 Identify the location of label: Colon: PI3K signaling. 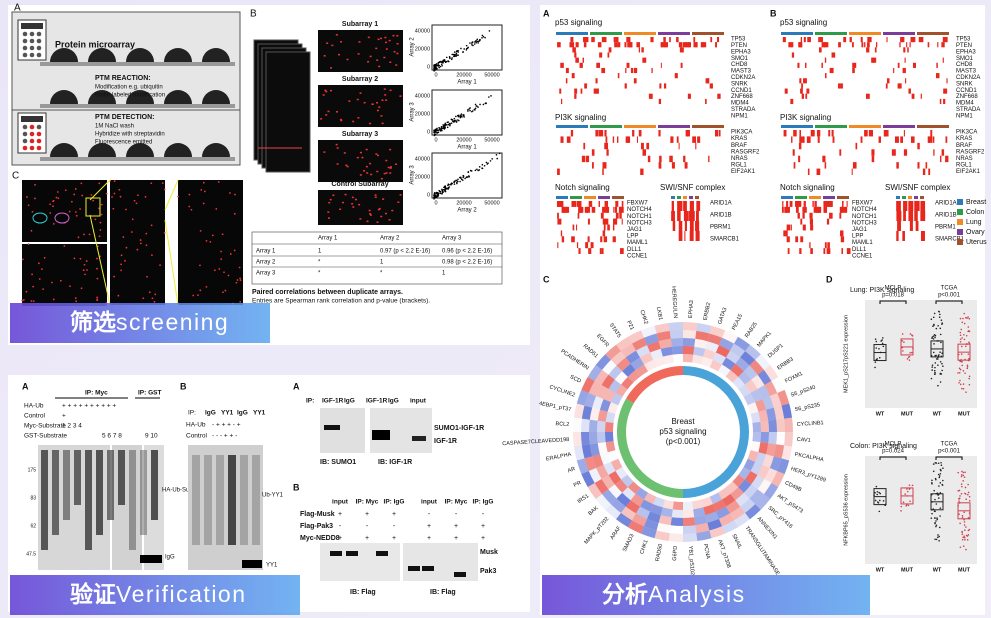
(883, 446).